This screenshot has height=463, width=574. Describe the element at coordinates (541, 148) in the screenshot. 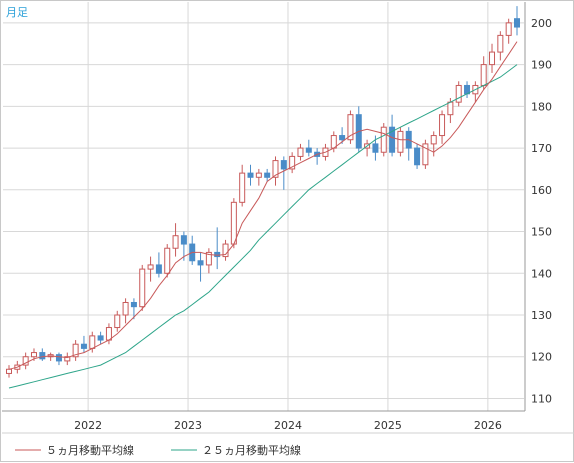

I see `y-tick-label: 170` at that location.